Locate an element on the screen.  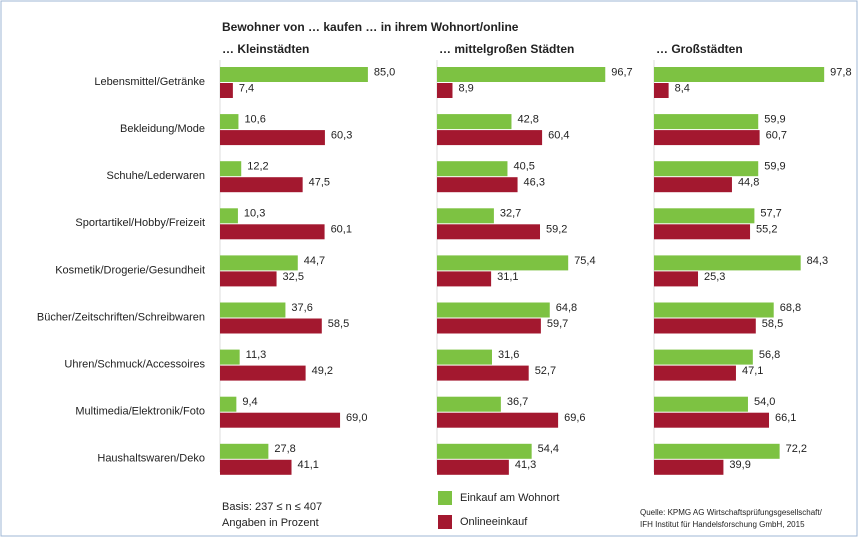
value-label: 32,7 is located at coordinates (510, 214).